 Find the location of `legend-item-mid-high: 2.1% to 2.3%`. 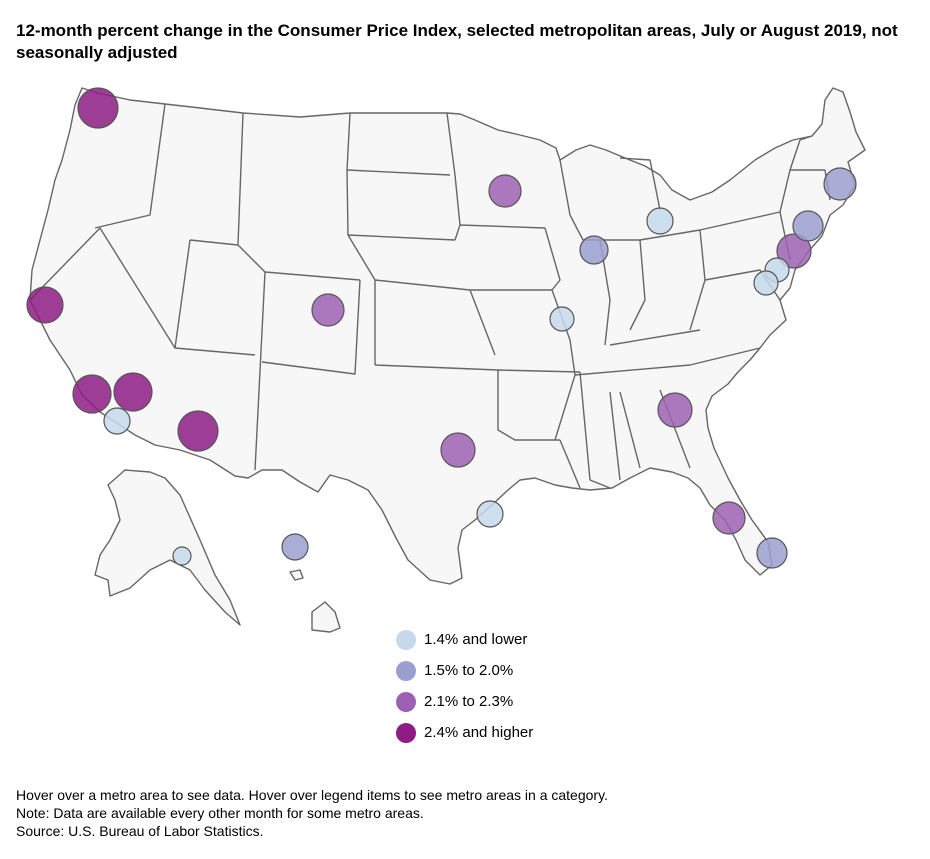

legend-item-mid-high: 2.1% to 2.3% is located at coordinates (464, 701).